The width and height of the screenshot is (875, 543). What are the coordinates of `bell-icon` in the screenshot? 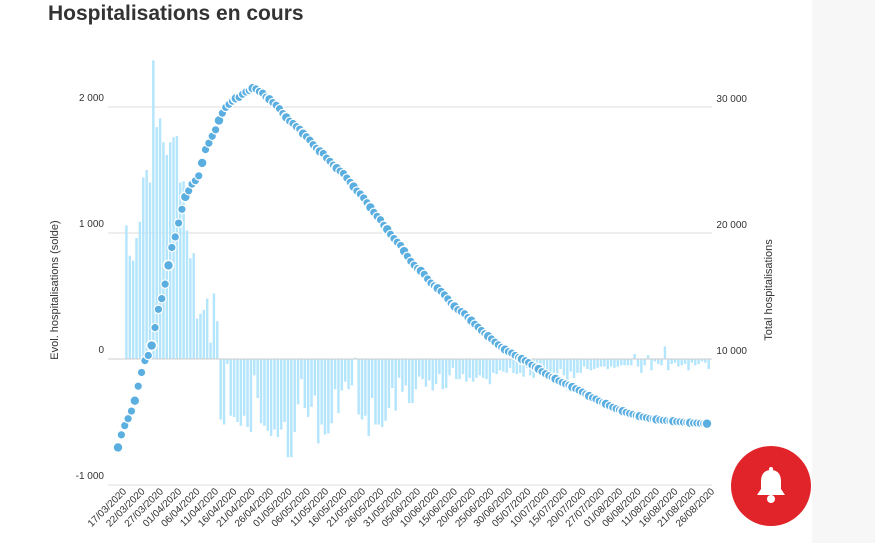 It's located at (771, 485).